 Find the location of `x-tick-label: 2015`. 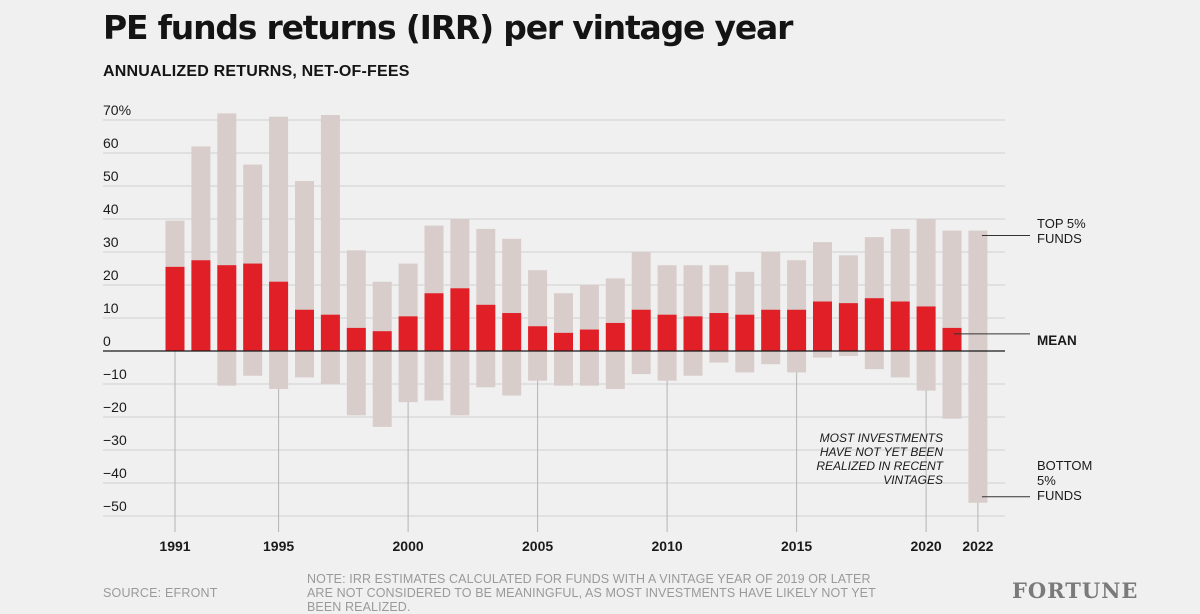

x-tick-label: 2015 is located at coordinates (796, 546).